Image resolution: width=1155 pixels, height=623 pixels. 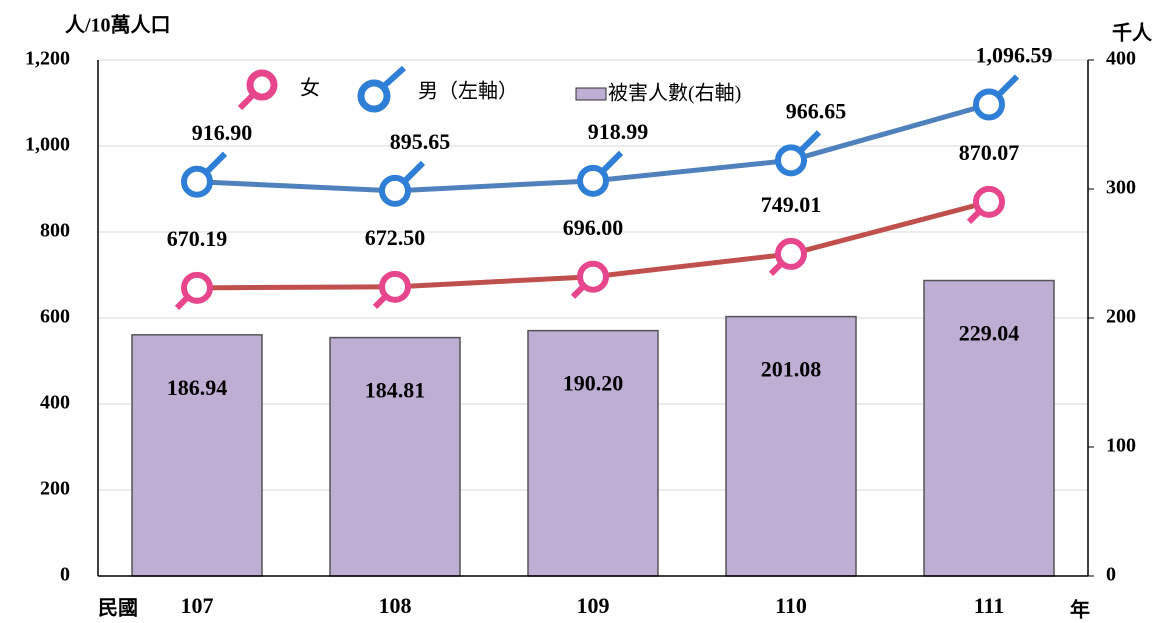 What do you see at coordinates (593, 605) in the screenshot?
I see `x-tick-label: 109` at bounding box center [593, 605].